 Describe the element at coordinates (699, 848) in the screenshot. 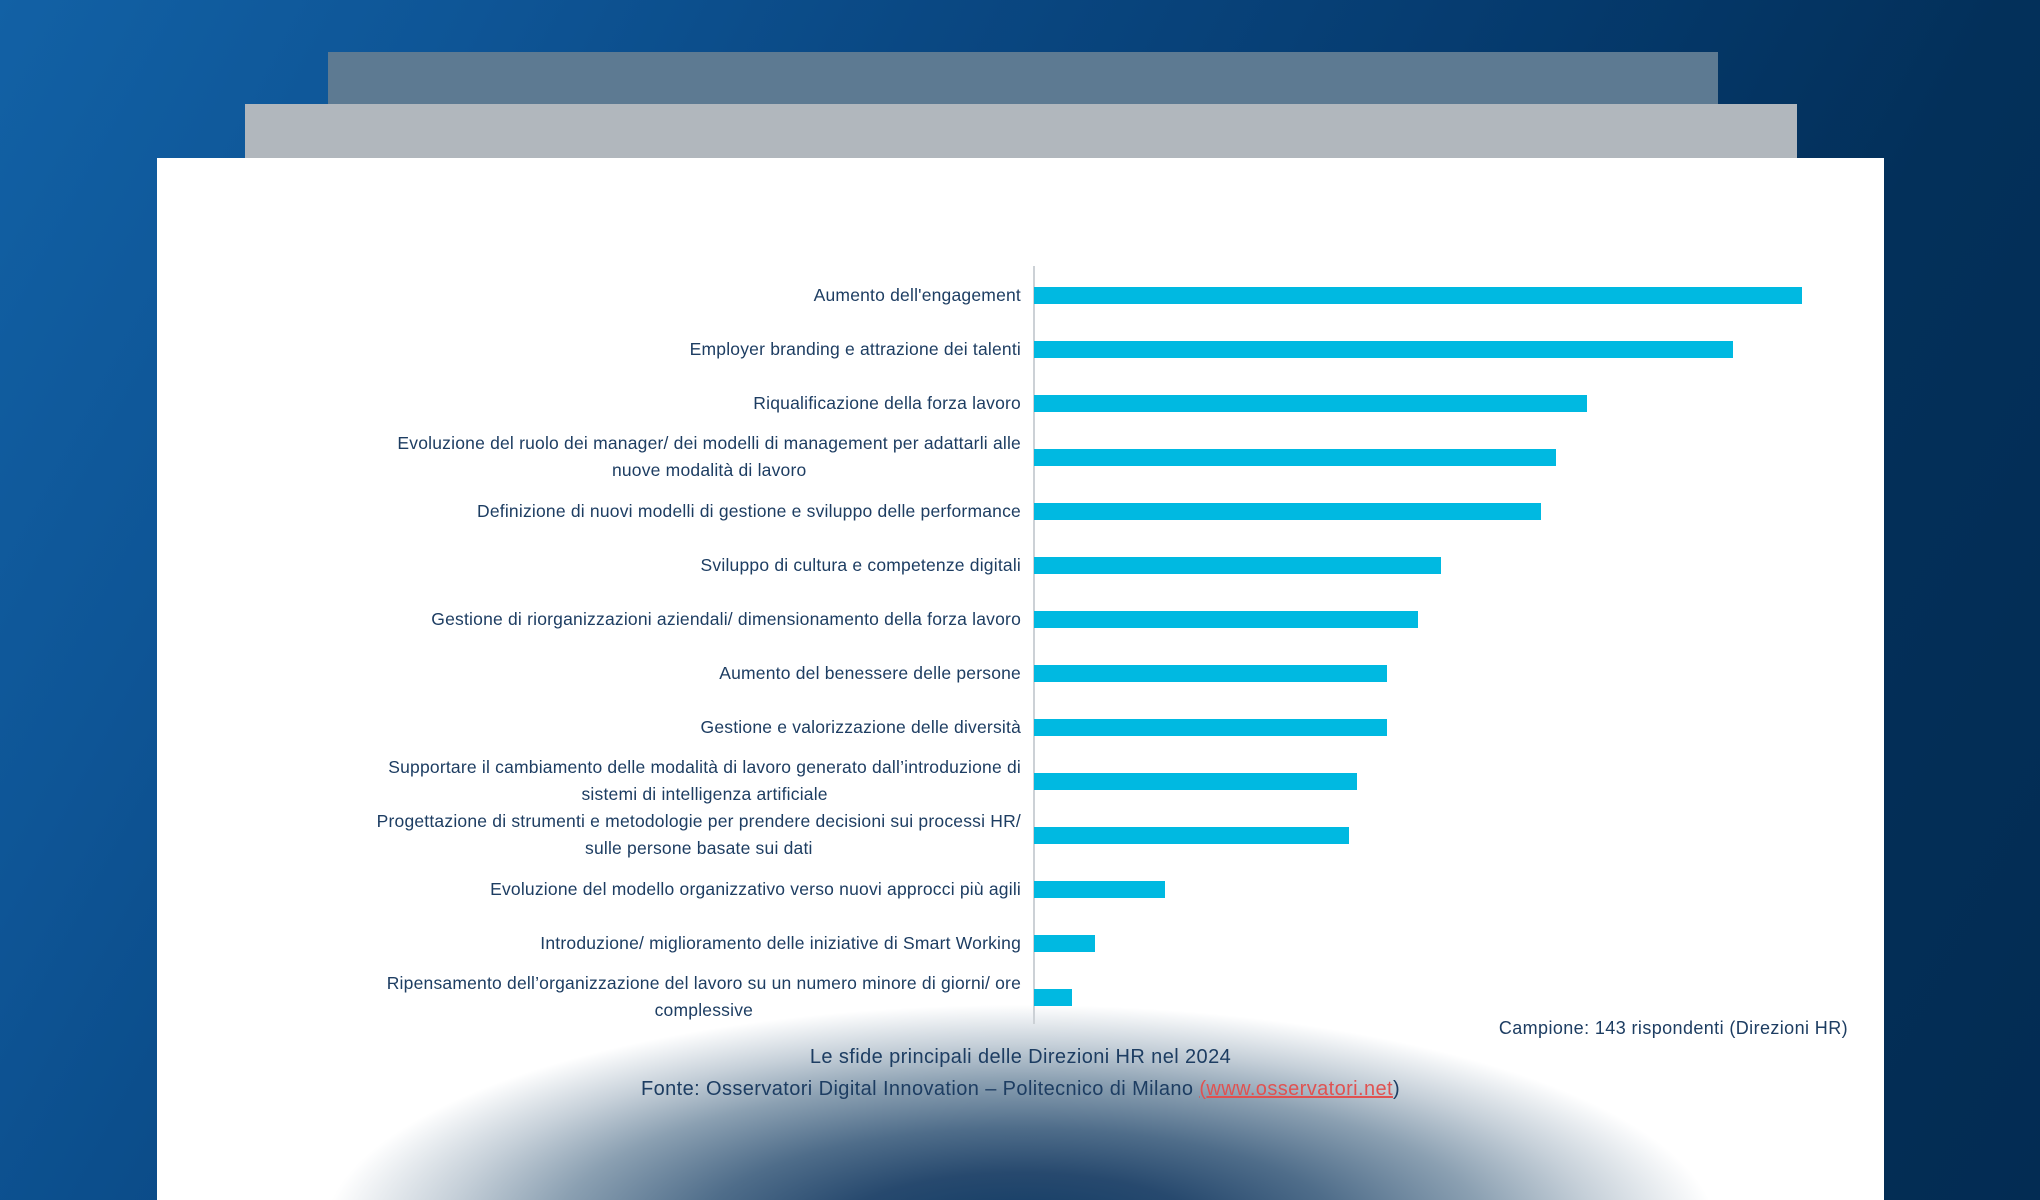

I see `category-label-line: sulle persone basate sui dati` at that location.